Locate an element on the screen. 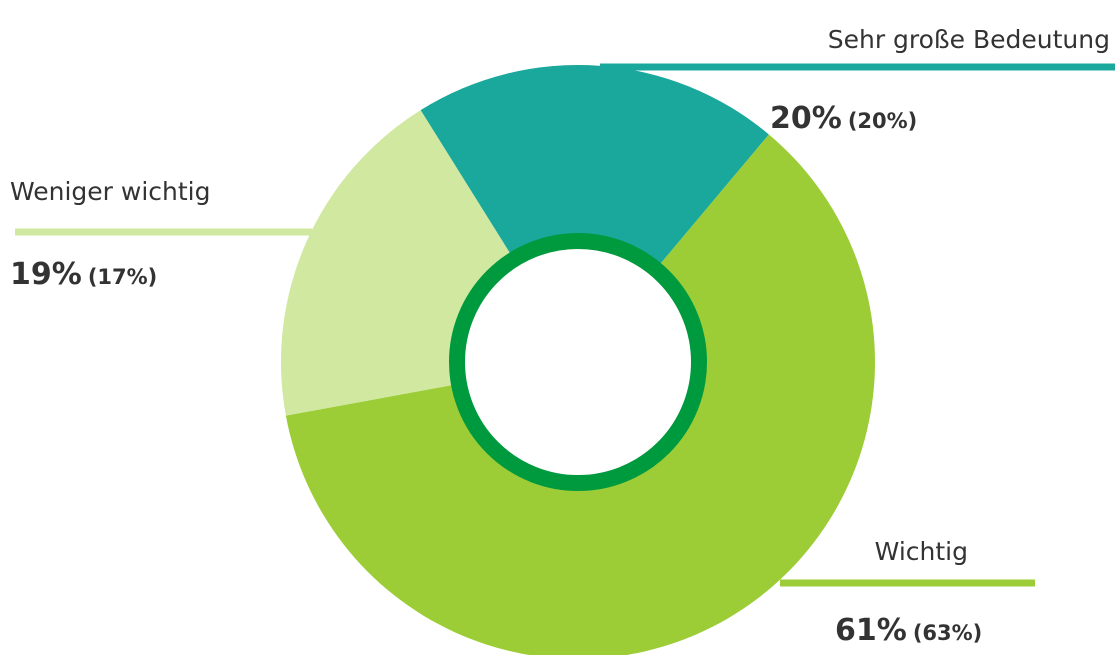  value-label-previous: (20%) is located at coordinates (882, 121).